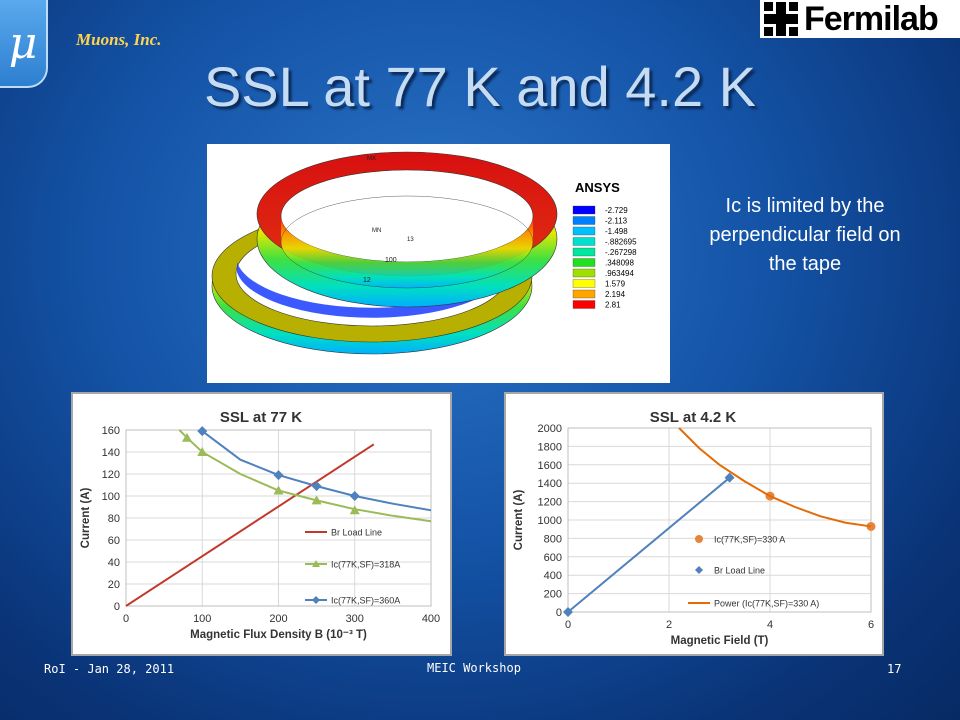  What do you see at coordinates (894, 669) in the screenshot?
I see `slide-number: 17` at bounding box center [894, 669].